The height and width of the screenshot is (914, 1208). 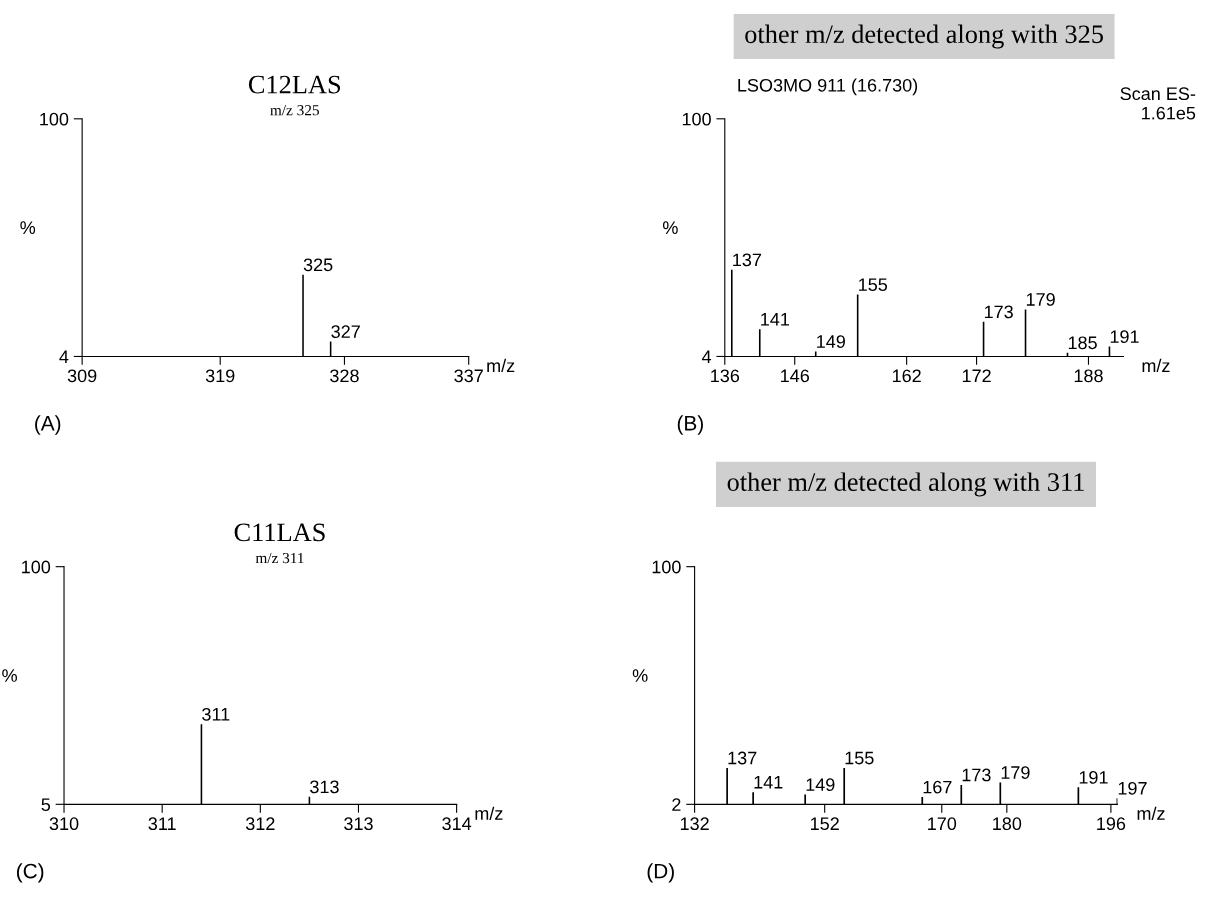 What do you see at coordinates (468, 376) in the screenshot?
I see `x-tick-label: 337` at bounding box center [468, 376].